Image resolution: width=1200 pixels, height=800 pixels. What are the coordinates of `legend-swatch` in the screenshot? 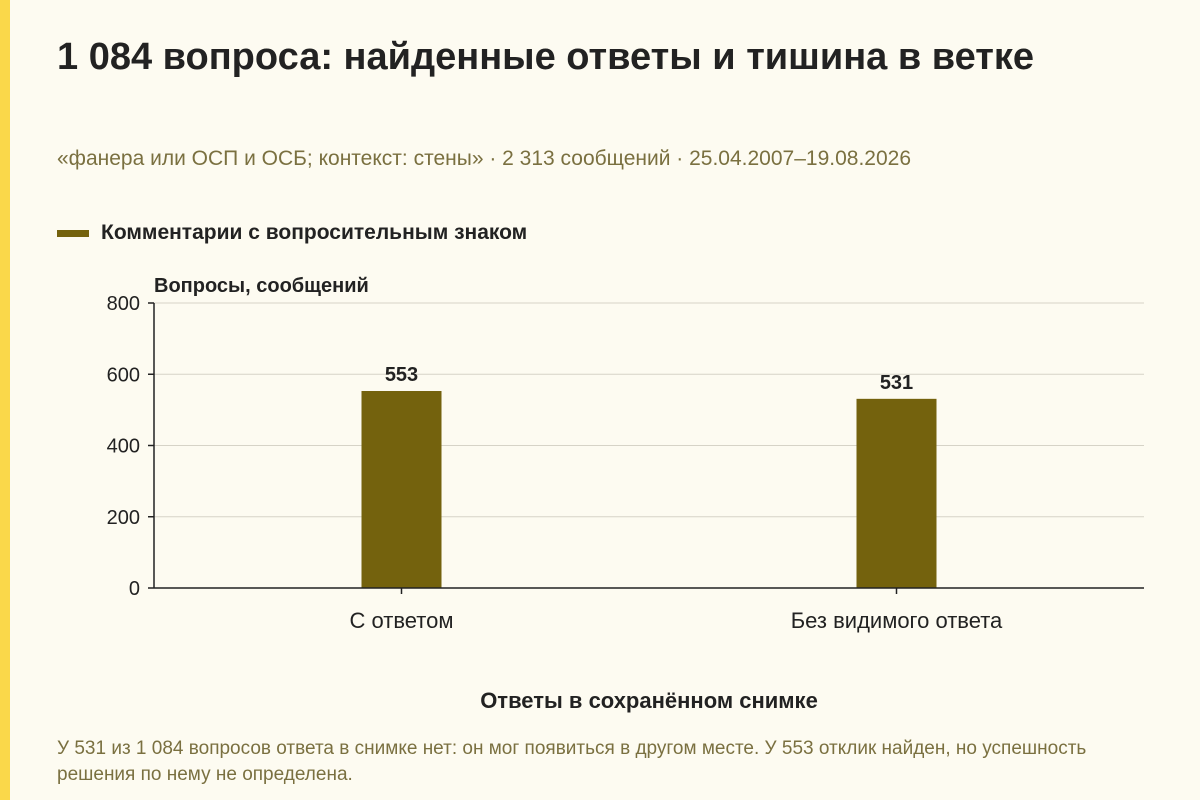 It's located at (73, 233).